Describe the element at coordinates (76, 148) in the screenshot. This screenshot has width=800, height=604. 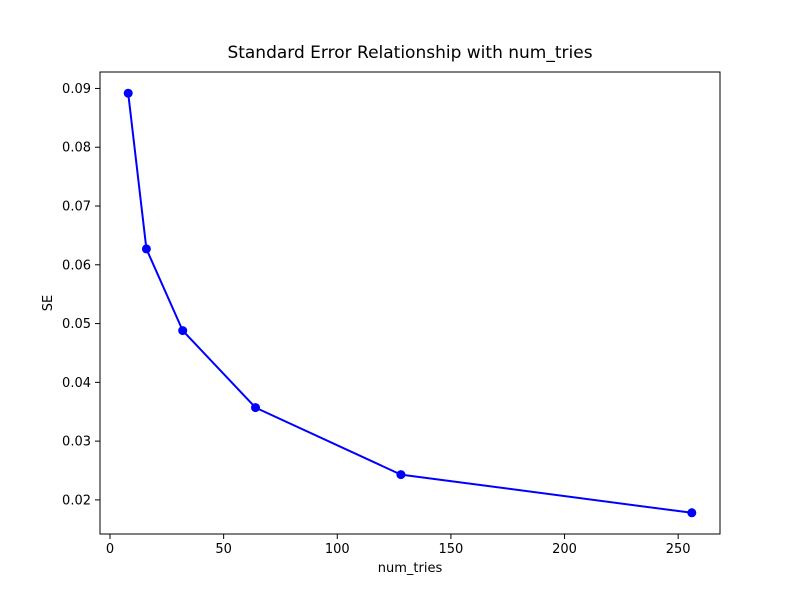
I see `y-tick-label: 0.08` at that location.